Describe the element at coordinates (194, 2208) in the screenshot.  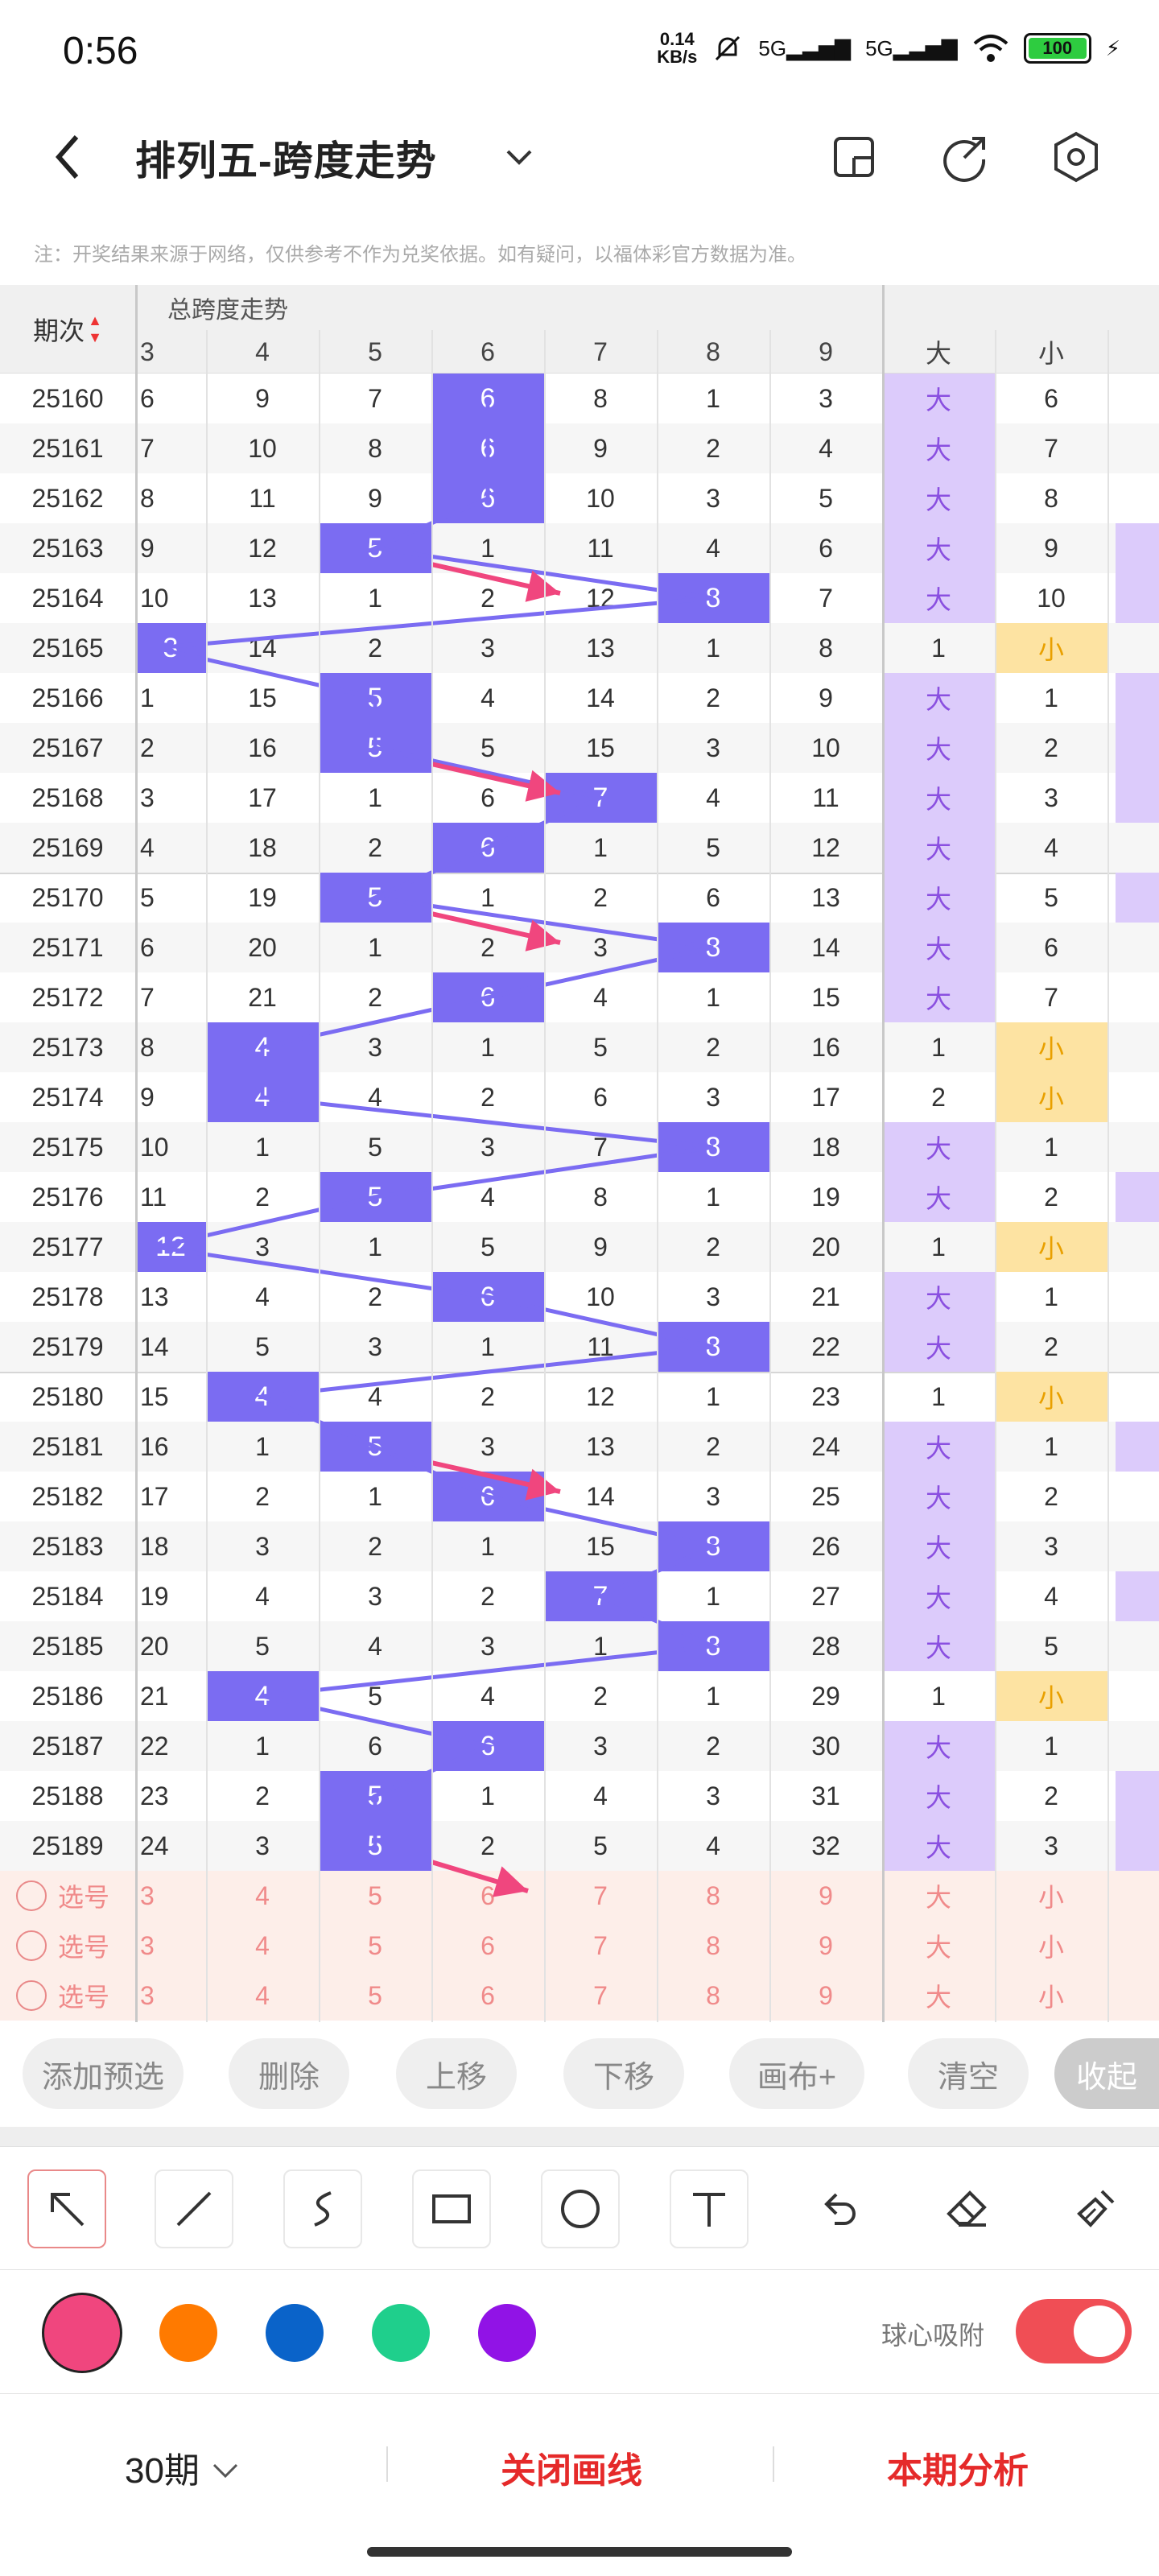
I see `line-tool` at that location.